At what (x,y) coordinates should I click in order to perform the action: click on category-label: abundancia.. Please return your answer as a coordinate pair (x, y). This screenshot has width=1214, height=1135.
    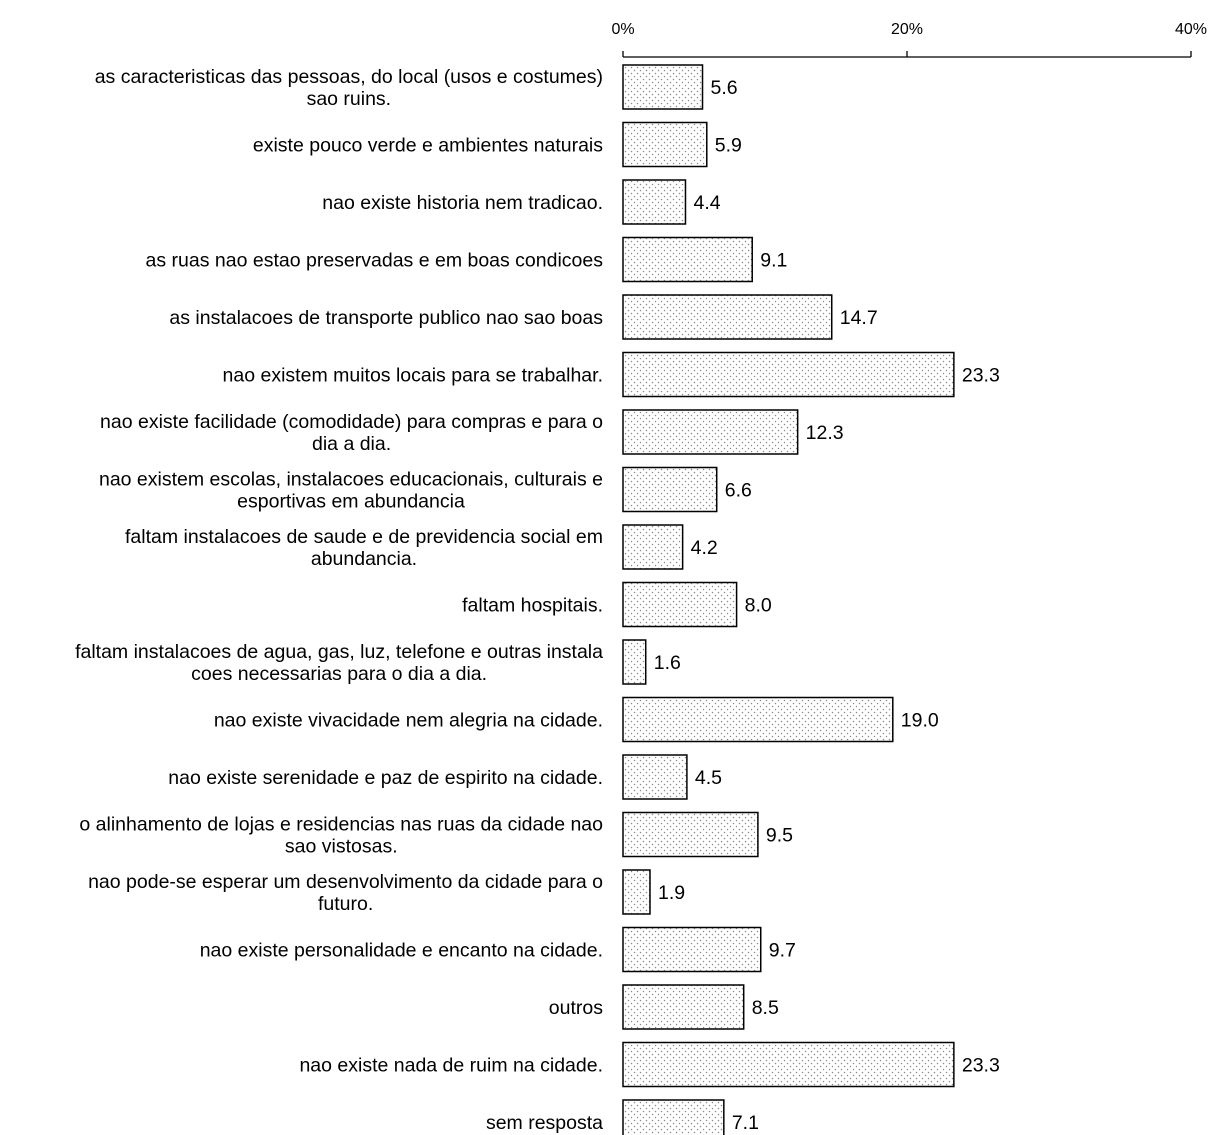
    Looking at the image, I should click on (364, 559).